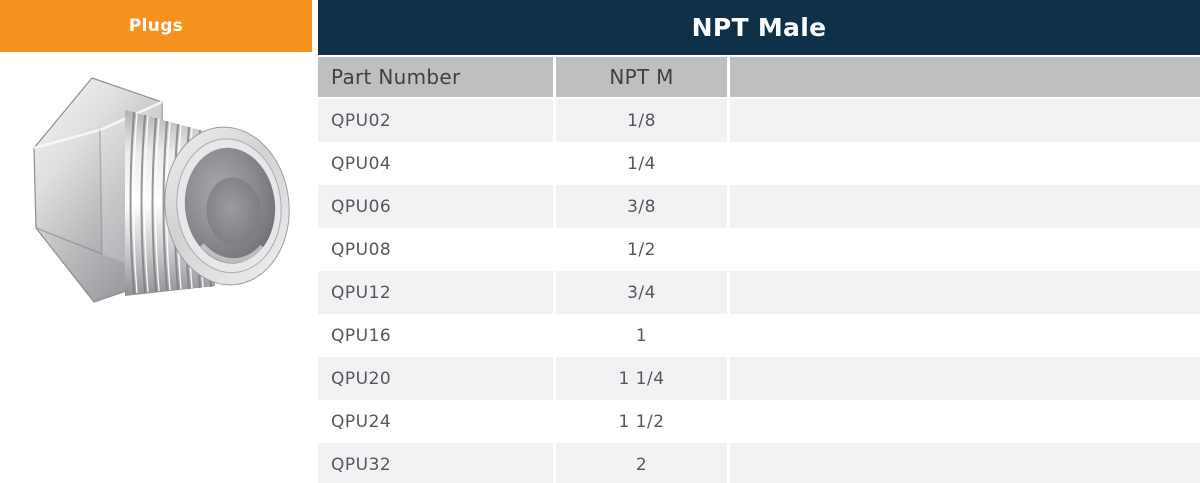 The width and height of the screenshot is (1200, 483). What do you see at coordinates (643, 249) in the screenshot?
I see `npt-size-cell: 1/2` at bounding box center [643, 249].